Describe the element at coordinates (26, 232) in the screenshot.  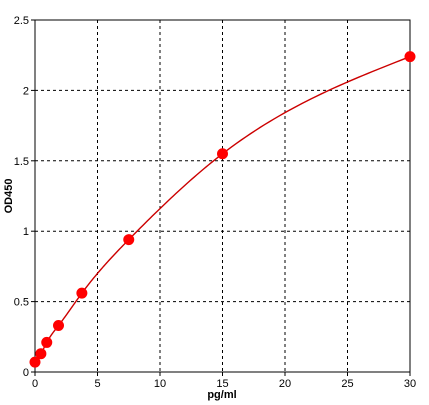
I see `y-tick-label: 1` at that location.